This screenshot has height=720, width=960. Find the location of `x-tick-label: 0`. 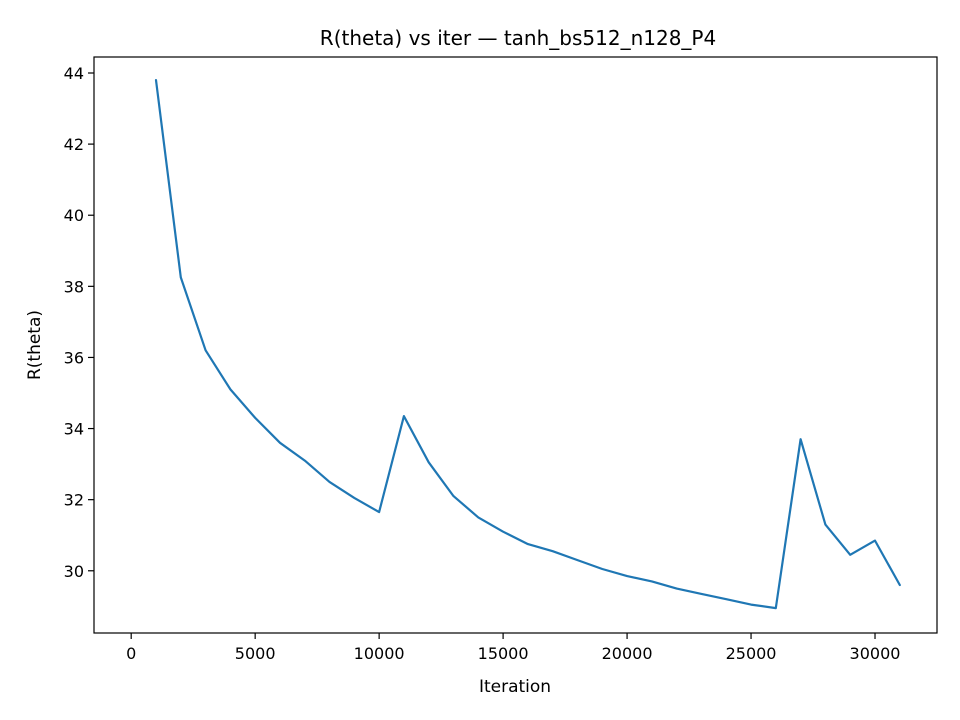

x-tick-label: 0 is located at coordinates (131, 653).